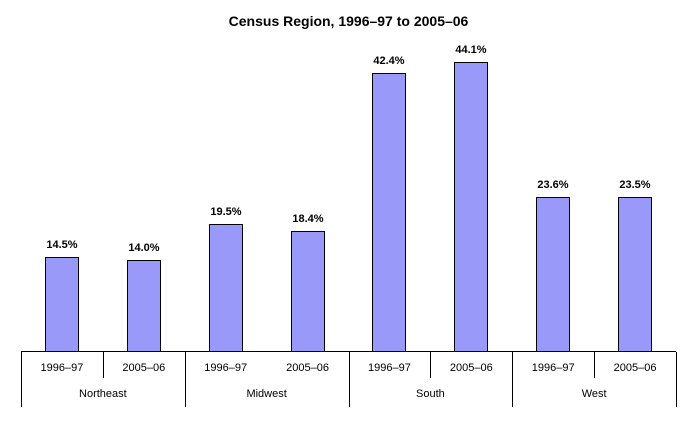  Describe the element at coordinates (62, 245) in the screenshot. I see `bar-value-label: 14.5%` at that location.